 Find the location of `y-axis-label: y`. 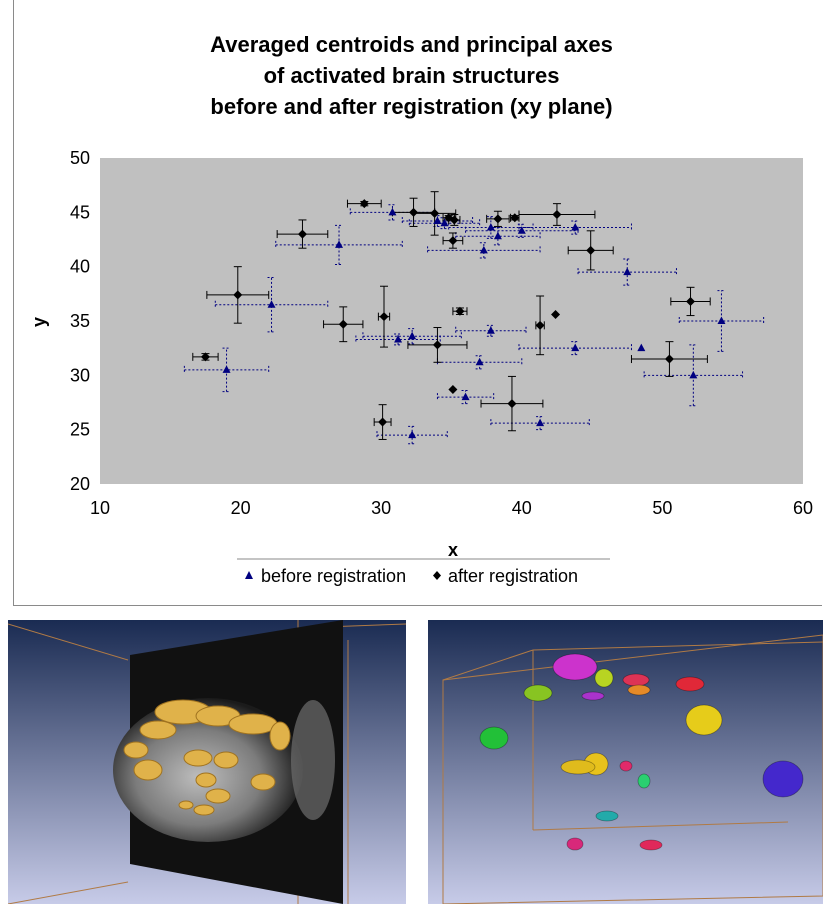

y-axis-label: y is located at coordinates (39, 322).